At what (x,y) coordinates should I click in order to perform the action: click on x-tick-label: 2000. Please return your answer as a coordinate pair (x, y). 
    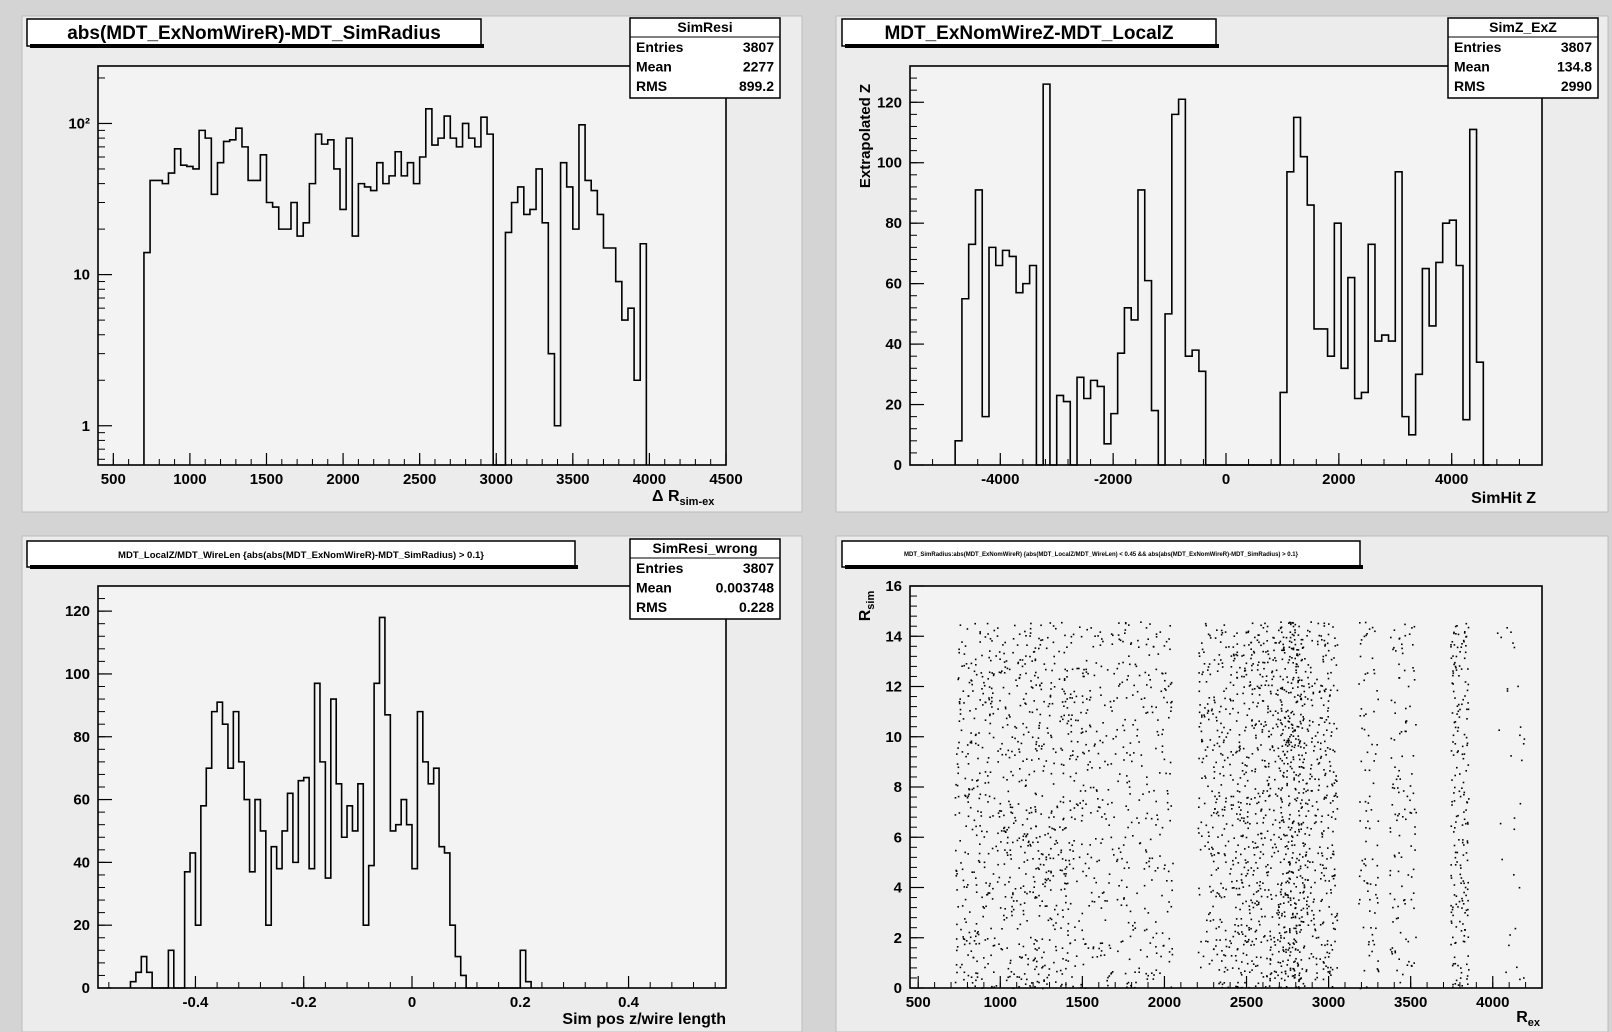
    Looking at the image, I should click on (1164, 1002).